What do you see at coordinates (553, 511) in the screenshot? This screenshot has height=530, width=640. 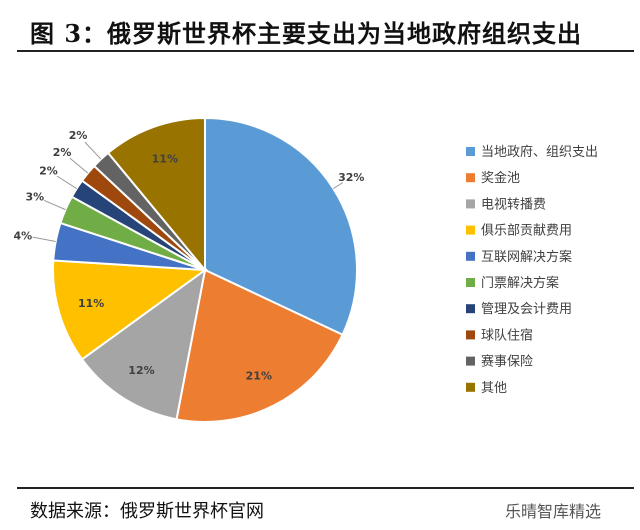 I see `watermark: 乐晴智库精选` at bounding box center [553, 511].